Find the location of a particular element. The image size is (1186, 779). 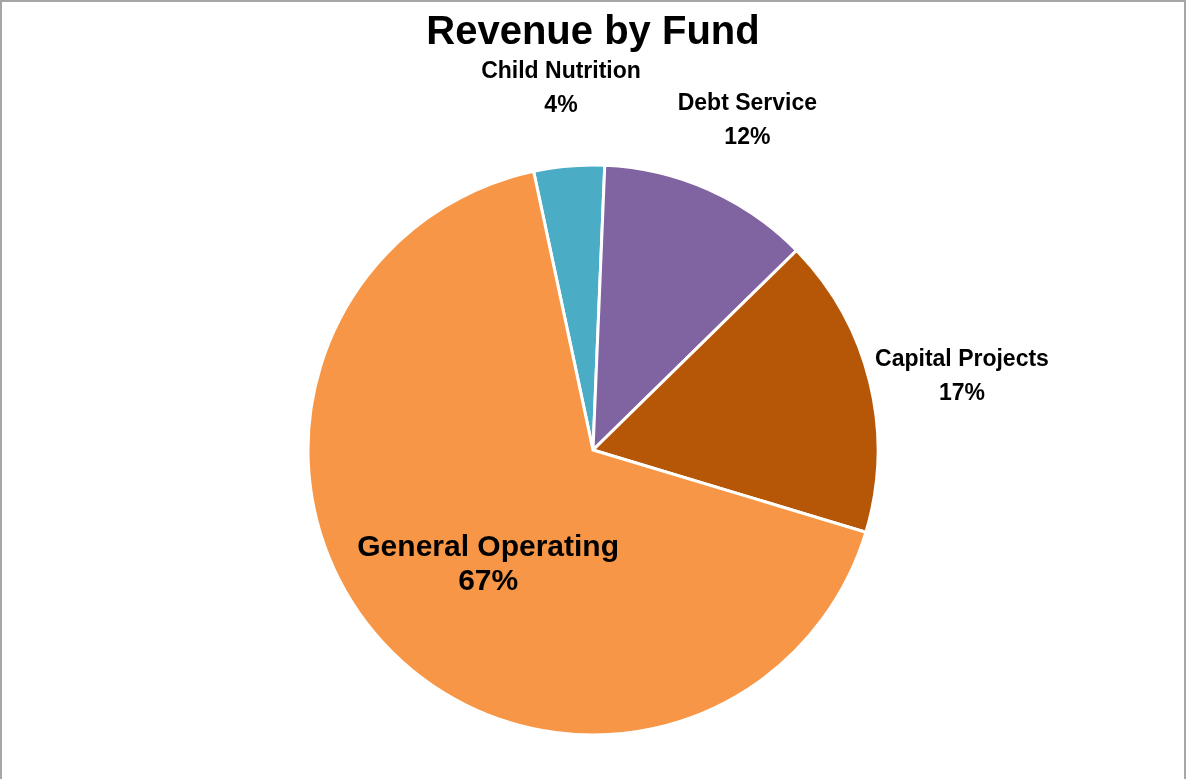

data-label: 17% is located at coordinates (961, 392).